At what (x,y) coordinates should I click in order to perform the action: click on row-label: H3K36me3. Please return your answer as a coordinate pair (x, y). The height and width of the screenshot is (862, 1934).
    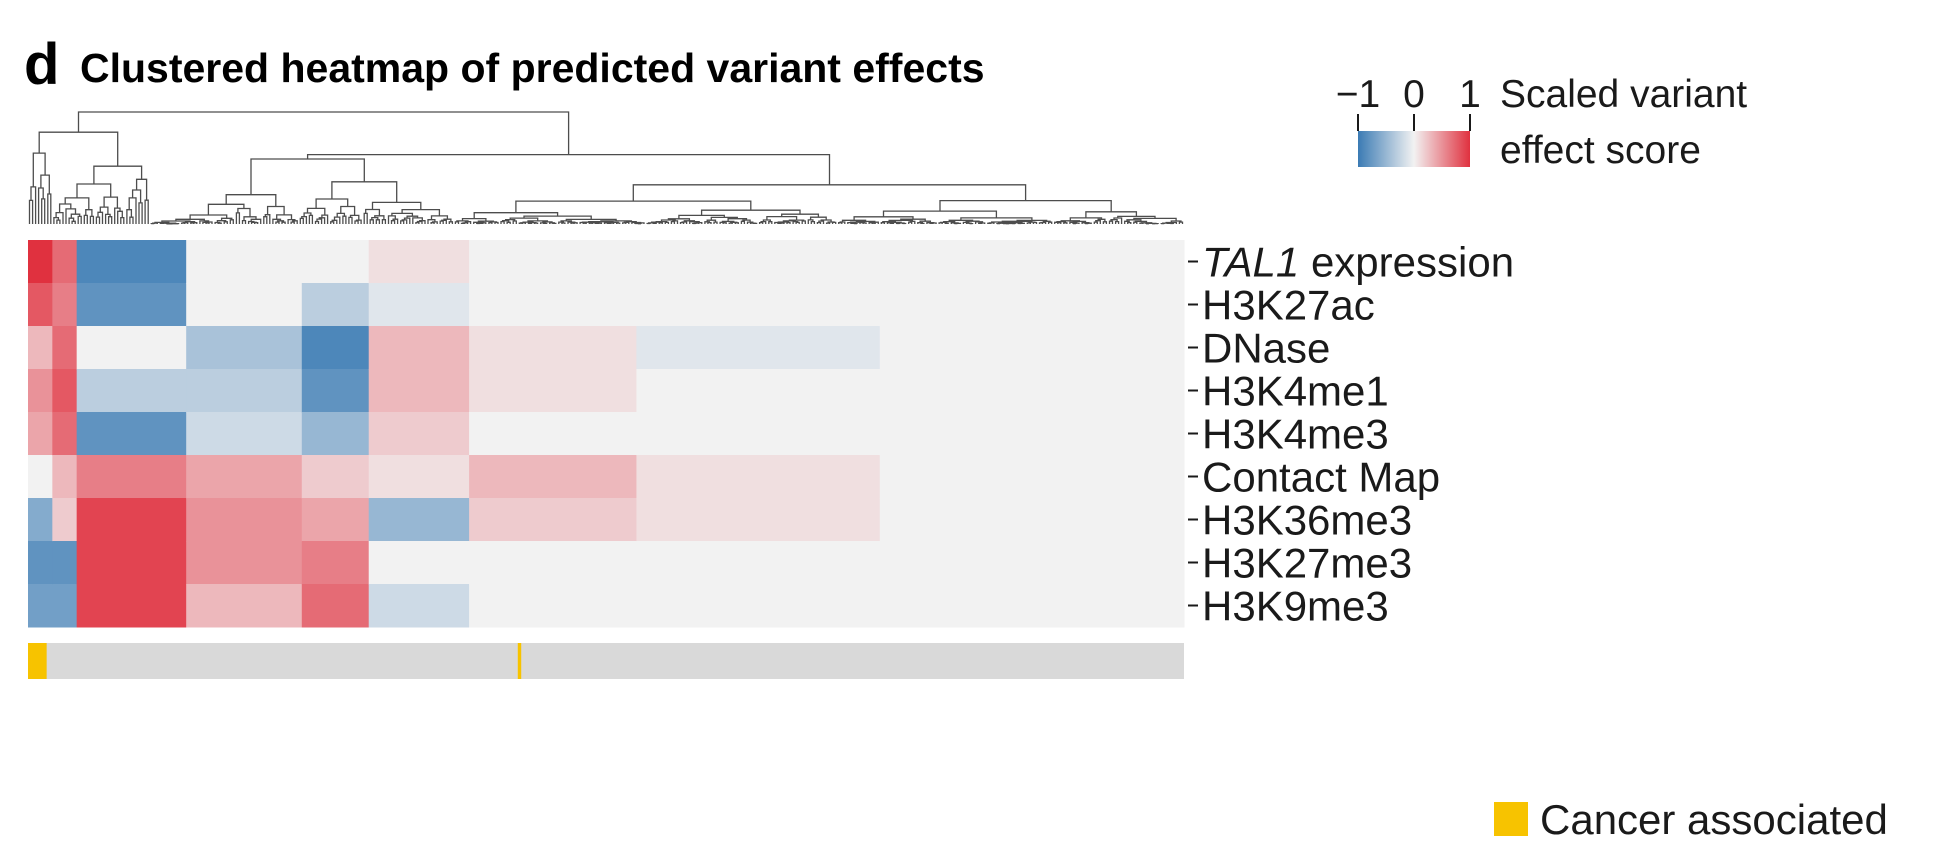
    Looking at the image, I should click on (1307, 520).